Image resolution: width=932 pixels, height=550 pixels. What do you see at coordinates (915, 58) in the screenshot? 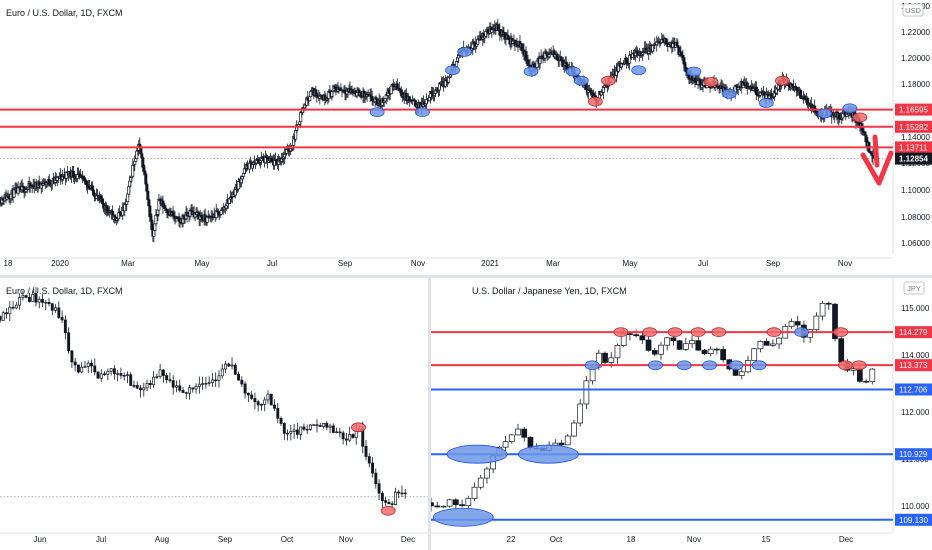
I see `price-axis-tick: 1.20000` at bounding box center [915, 58].